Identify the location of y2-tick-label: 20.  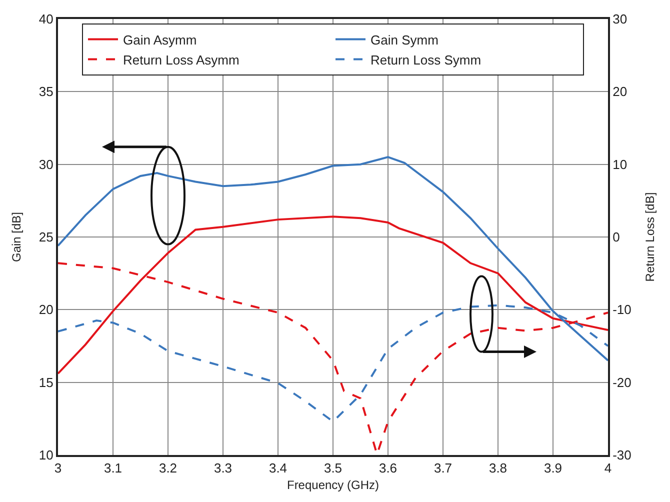
(620, 92).